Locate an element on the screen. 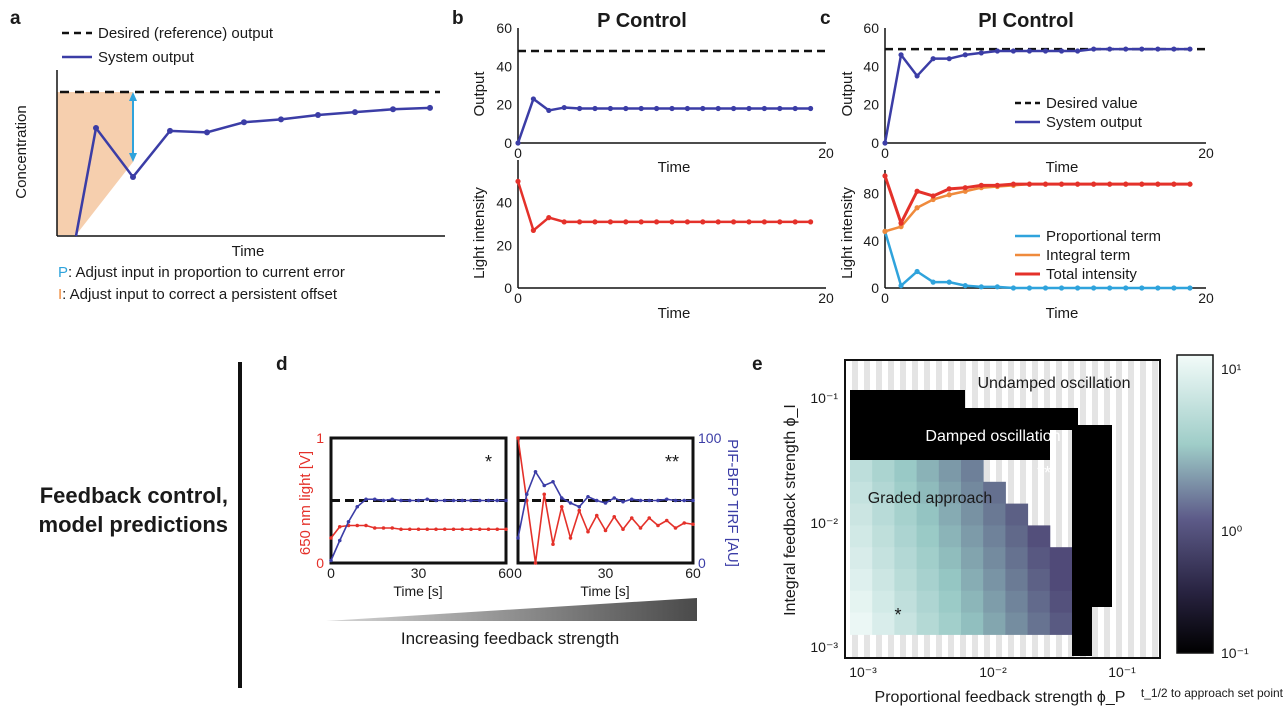  x-label-c-top: Time is located at coordinates (1062, 167).